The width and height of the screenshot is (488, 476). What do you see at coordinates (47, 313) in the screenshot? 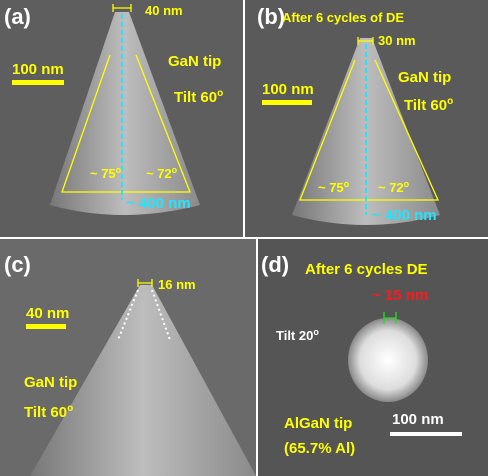
I see `scale-label: 40 nm` at bounding box center [47, 313].